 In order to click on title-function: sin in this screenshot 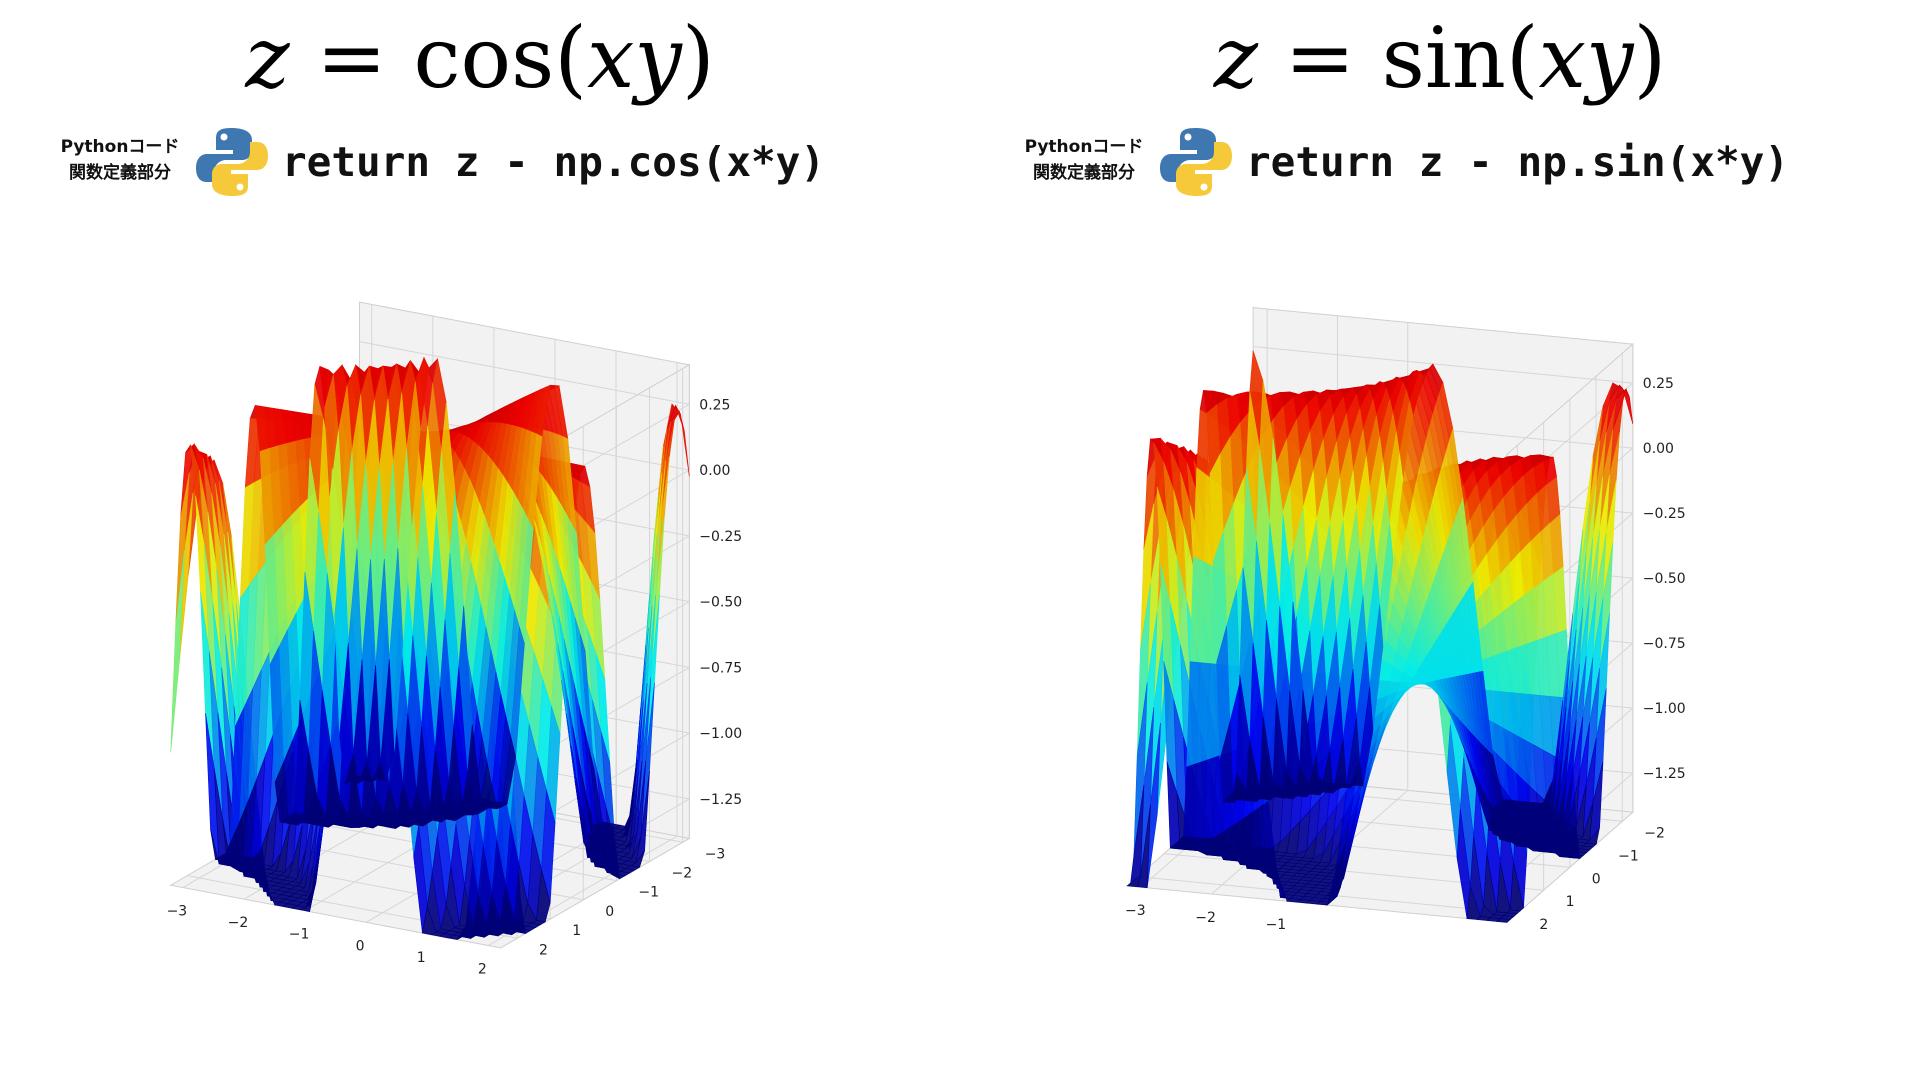, I will do `click(1443, 58)`.